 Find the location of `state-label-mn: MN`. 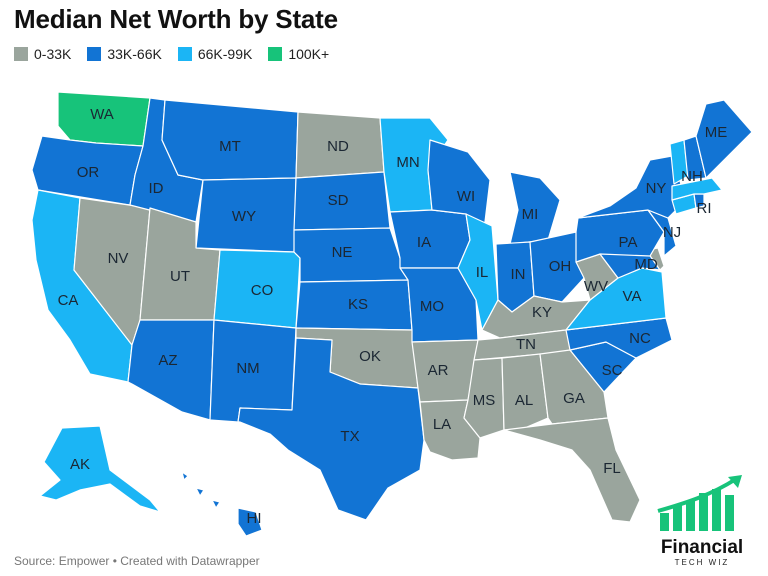

state-label-mn: MN is located at coordinates (407, 162).